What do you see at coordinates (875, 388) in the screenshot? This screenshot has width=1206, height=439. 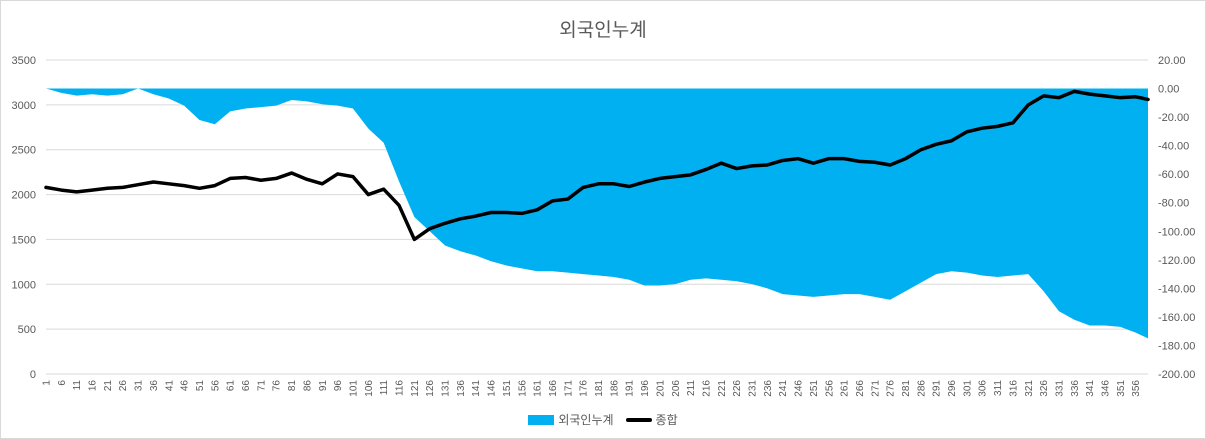 I see `x-tick-label: 271` at bounding box center [875, 388].